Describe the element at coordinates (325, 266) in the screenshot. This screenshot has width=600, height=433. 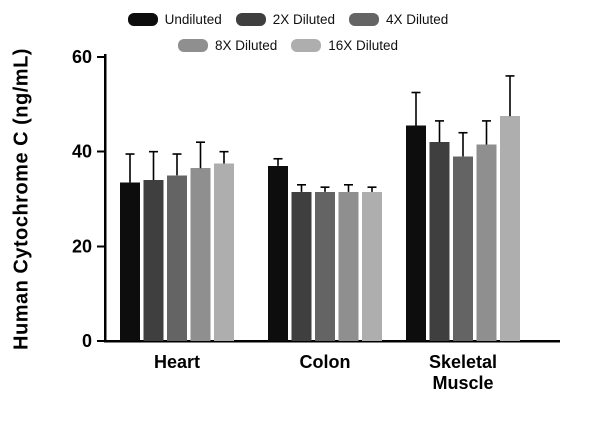
I see `bar-colon-4x-diluted` at that location.